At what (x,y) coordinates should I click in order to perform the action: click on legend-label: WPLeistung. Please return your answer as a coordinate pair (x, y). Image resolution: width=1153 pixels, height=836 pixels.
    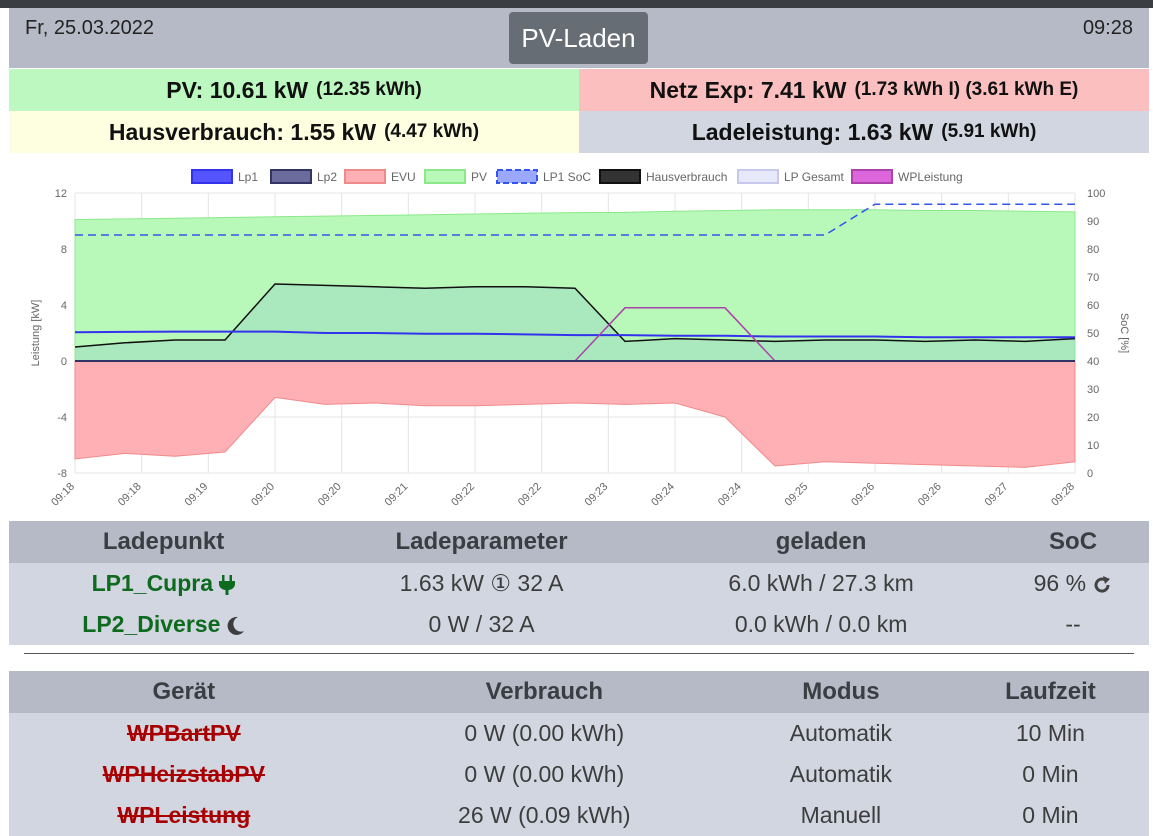
    Looking at the image, I should click on (930, 177).